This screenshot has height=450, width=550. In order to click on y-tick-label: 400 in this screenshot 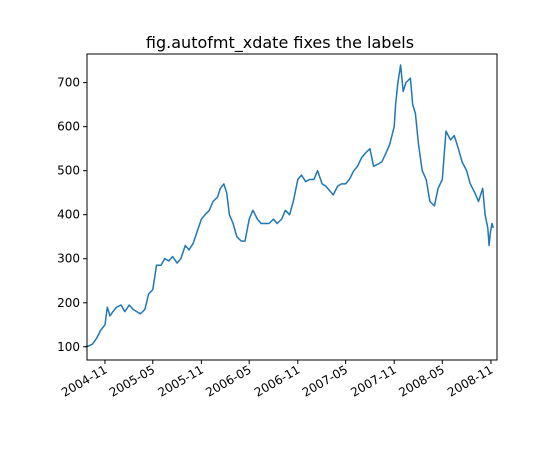, I will do `click(68, 215)`.